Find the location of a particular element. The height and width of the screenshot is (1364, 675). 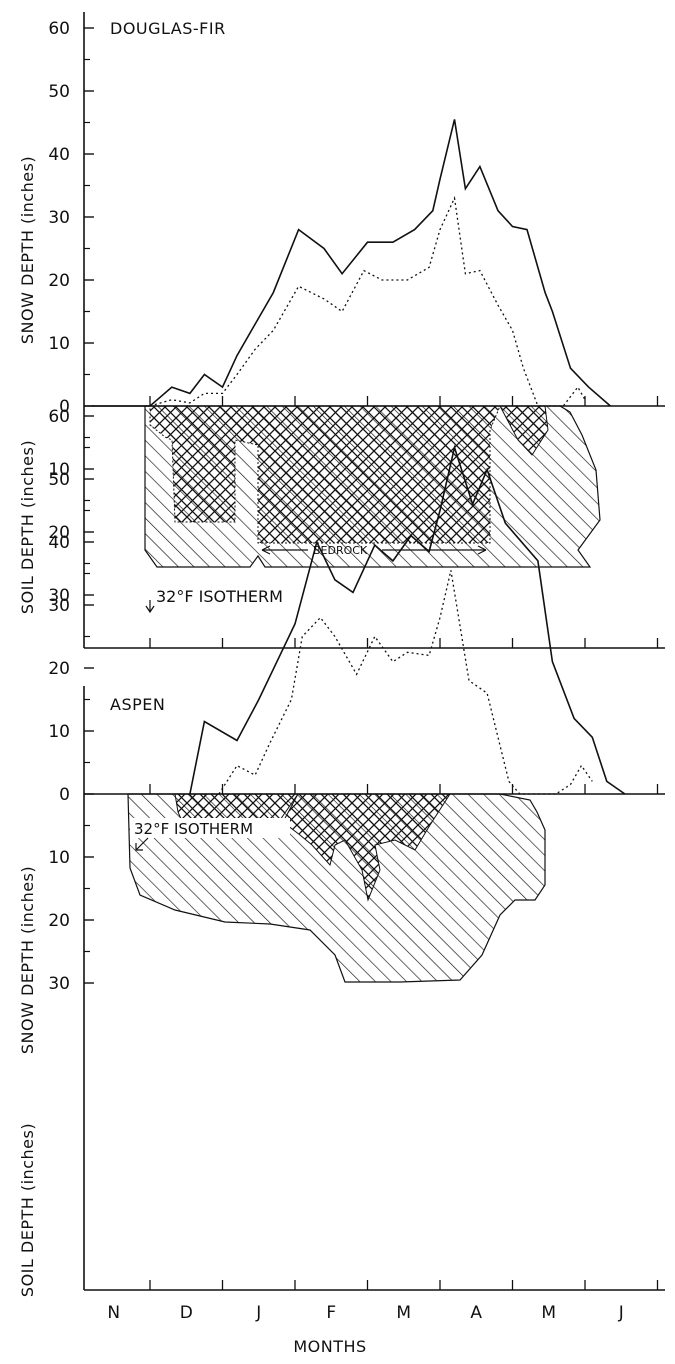

bedrock-label: BEDROCK is located at coordinates (340, 550).